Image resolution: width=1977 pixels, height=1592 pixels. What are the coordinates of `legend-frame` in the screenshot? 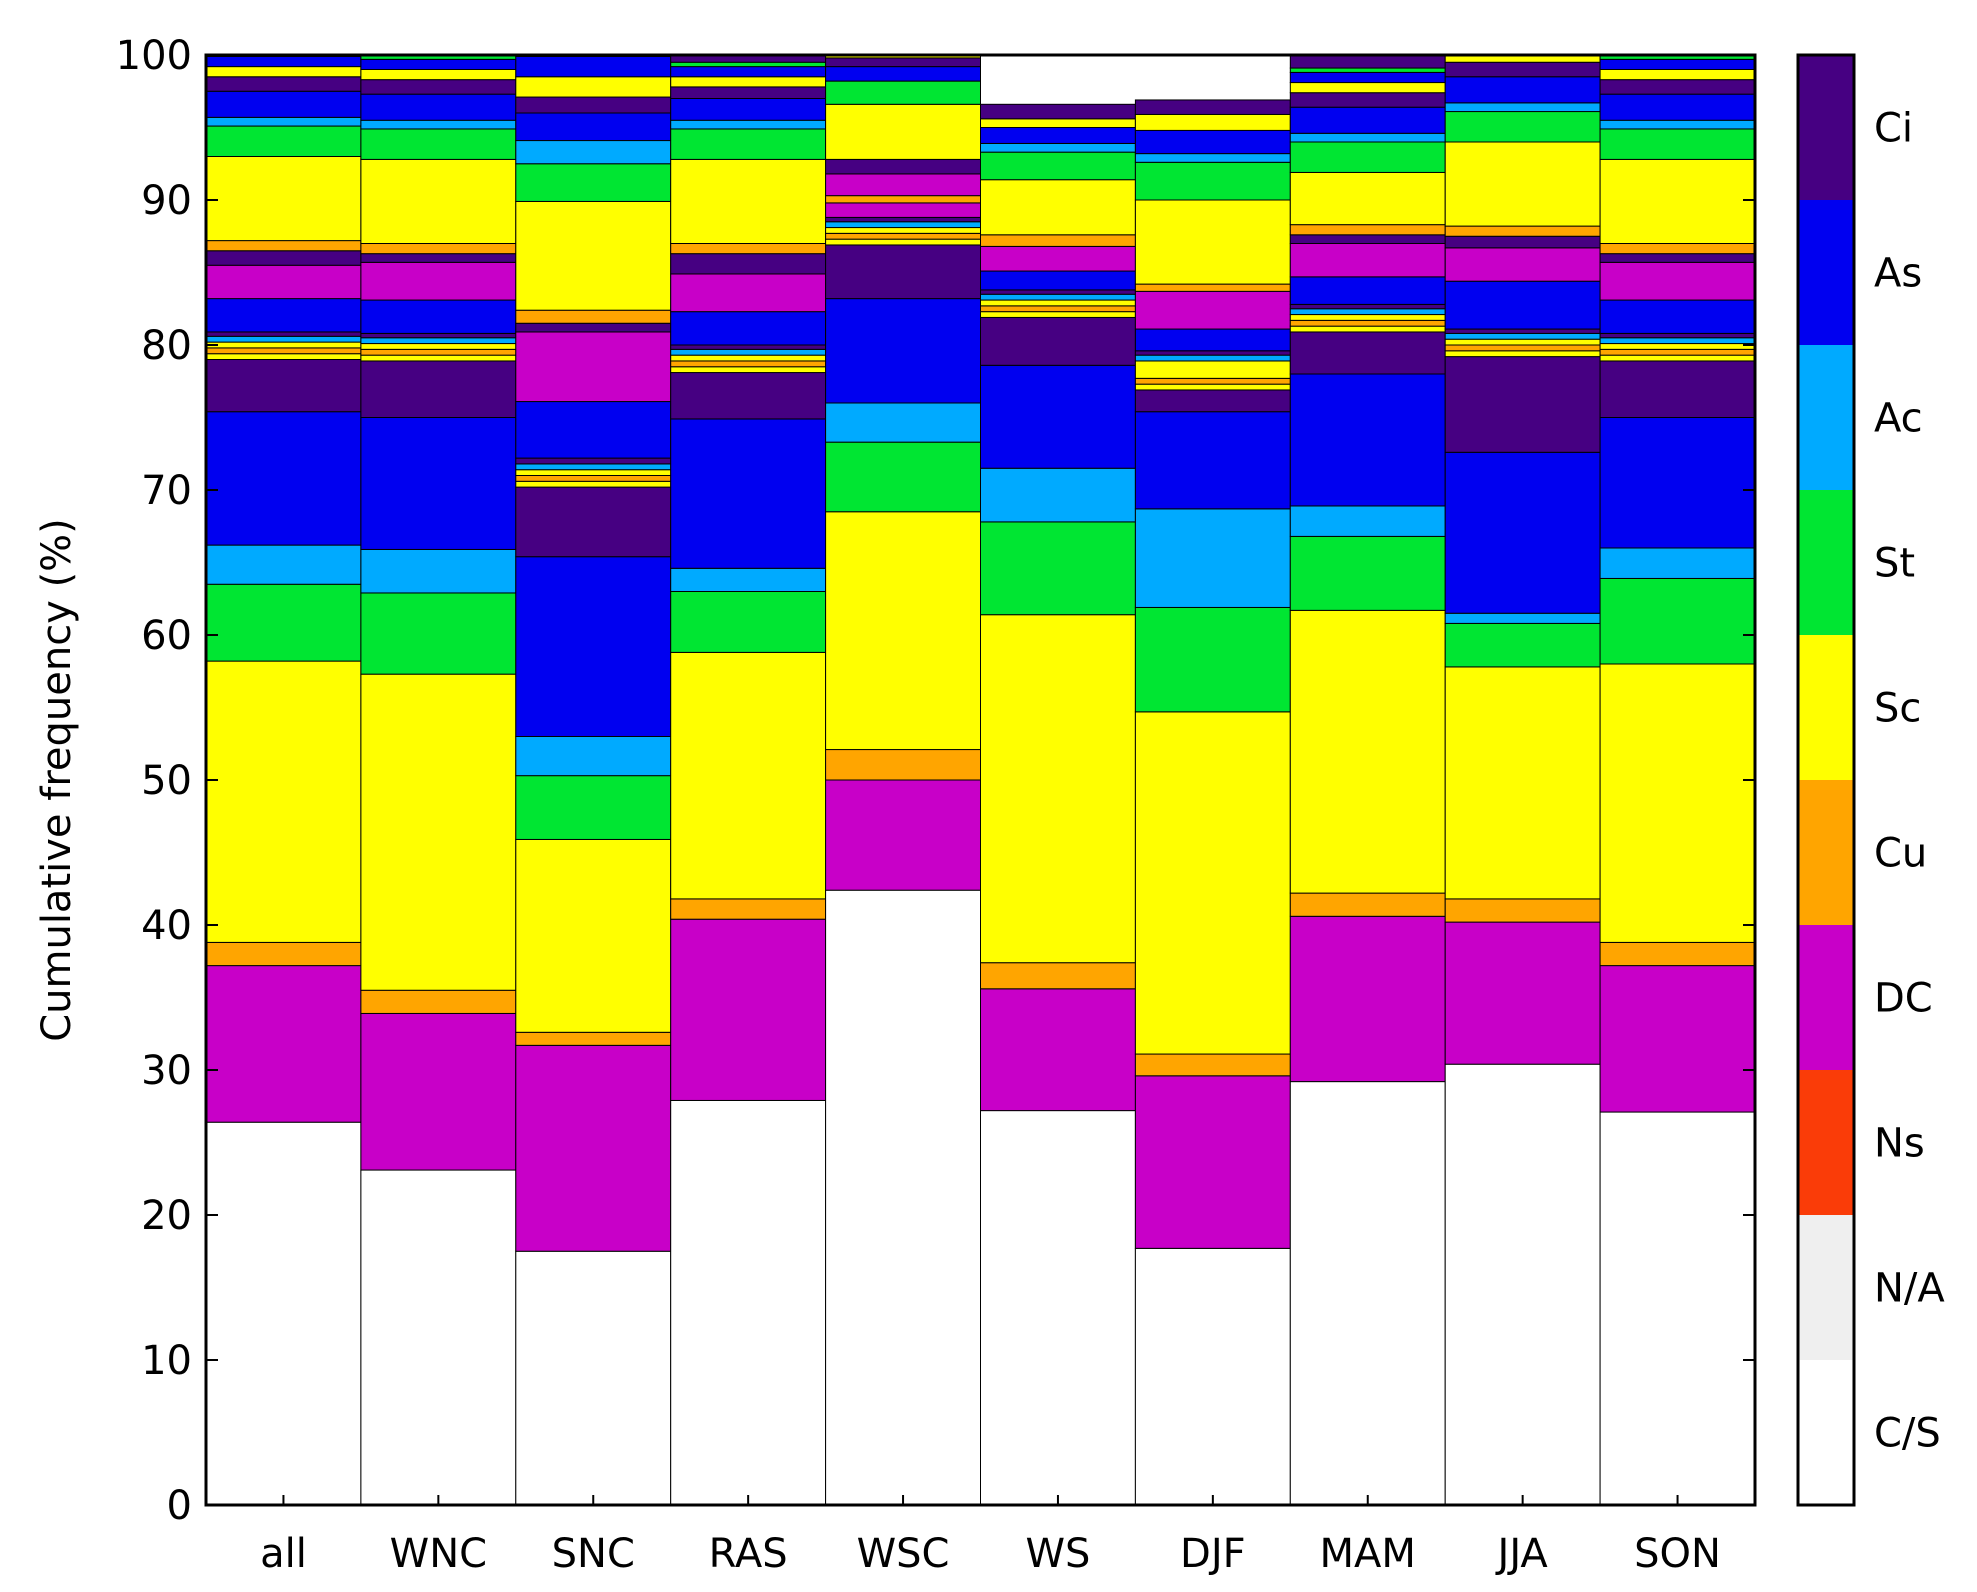 It's located at (1826, 780).